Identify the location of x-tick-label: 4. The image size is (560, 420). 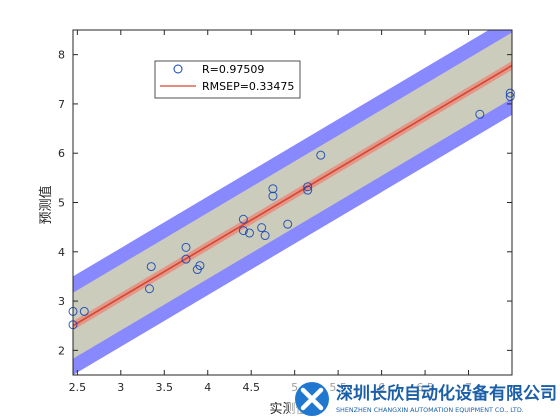
(207, 387).